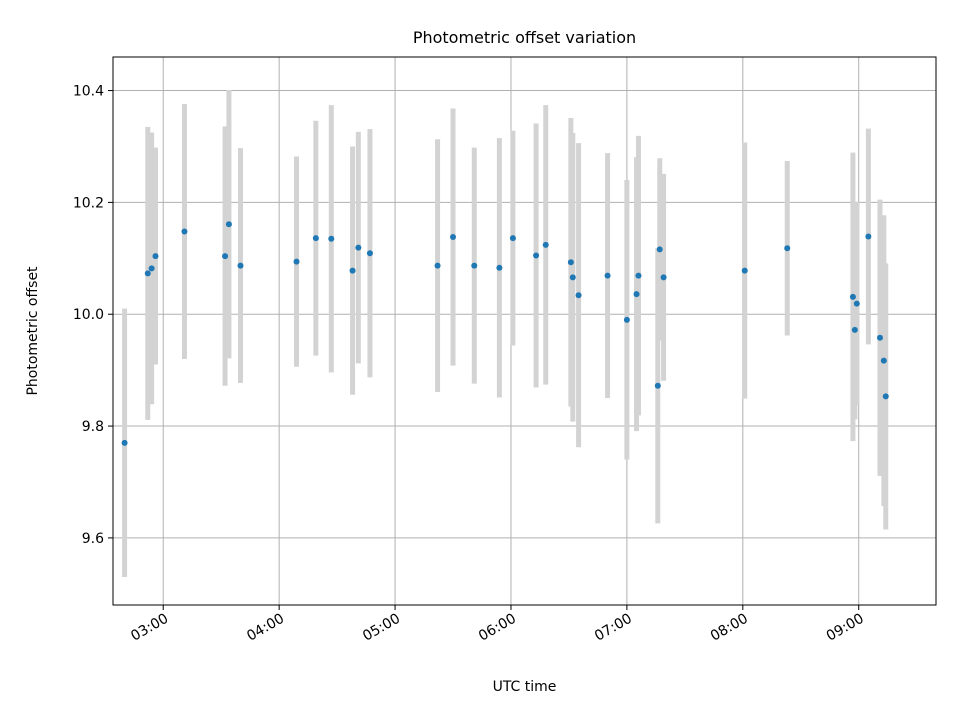  I want to click on y-tick-label: 9.8, so click(93, 427).